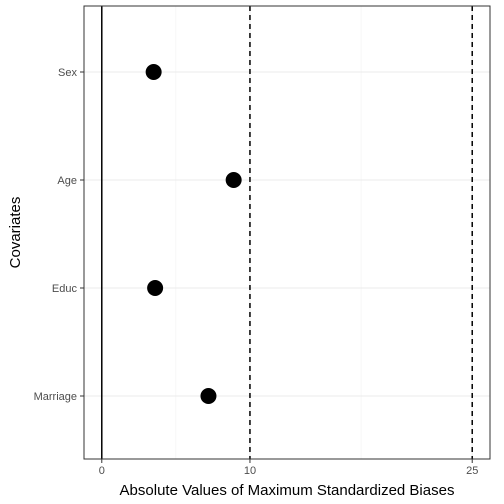 This screenshot has width=504, height=504. What do you see at coordinates (288, 468) in the screenshot?
I see `x-axis: 0 10 25` at bounding box center [288, 468].